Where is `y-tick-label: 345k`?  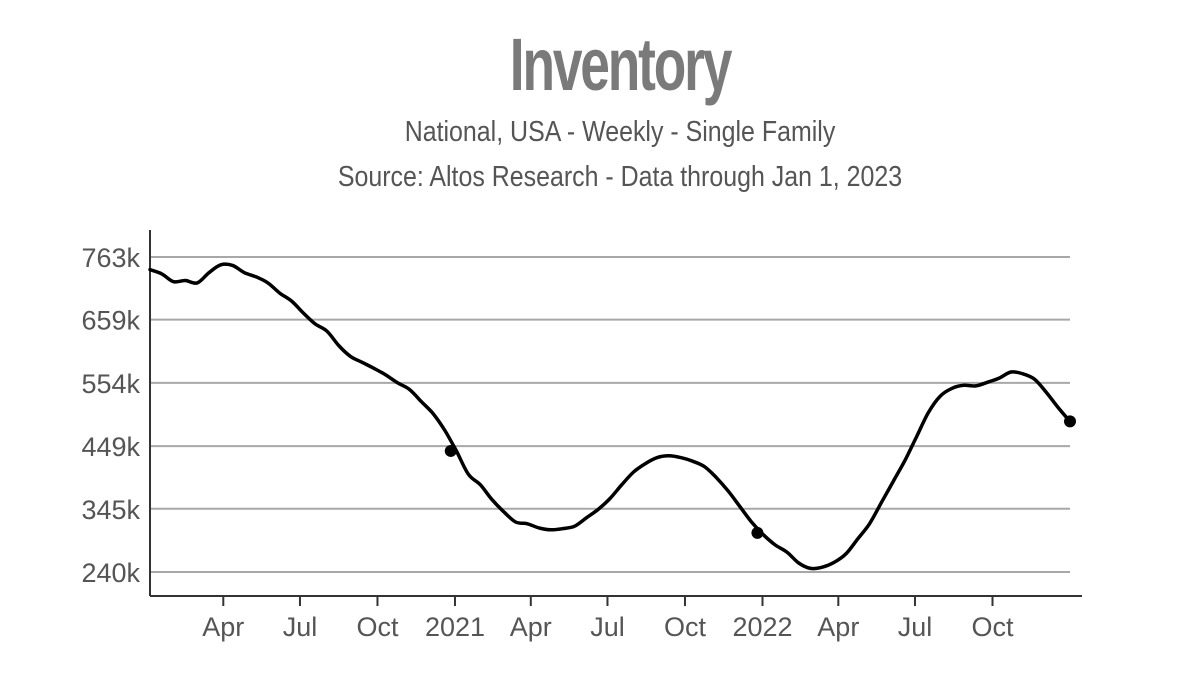
y-tick-label: 345k is located at coordinates (110, 510).